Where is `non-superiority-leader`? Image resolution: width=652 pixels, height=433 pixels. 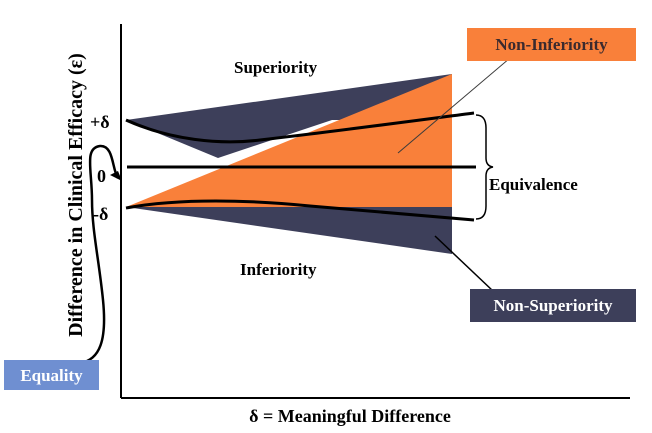
non-superiority-leader is located at coordinates (464, 263).